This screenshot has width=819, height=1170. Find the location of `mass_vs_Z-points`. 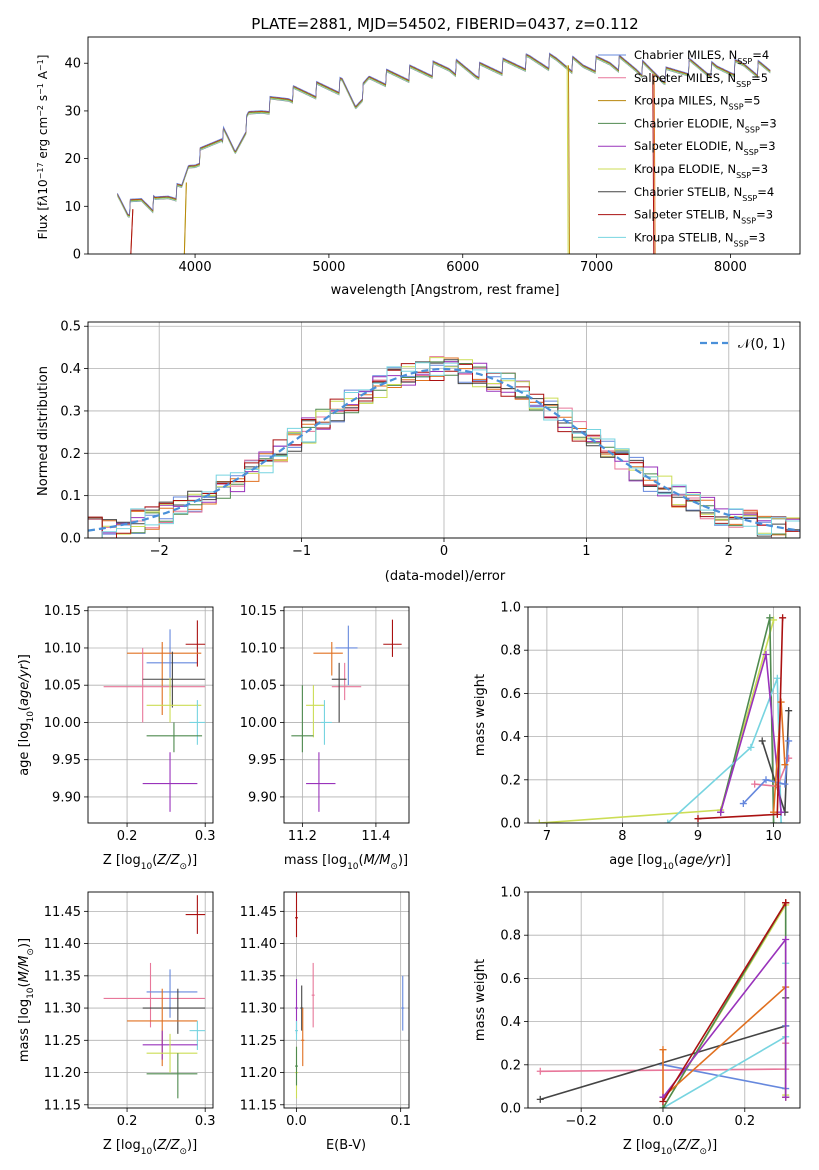

mass_vs_Z-points is located at coordinates (154, 997).